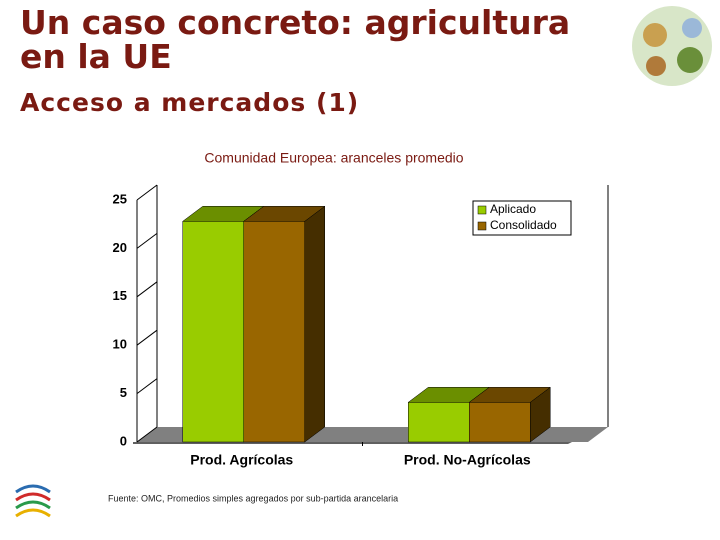 This screenshot has height=540, width=720. What do you see at coordinates (295, 22) in the screenshot?
I see `title-line: Un caso concreto: agricultura` at bounding box center [295, 22].